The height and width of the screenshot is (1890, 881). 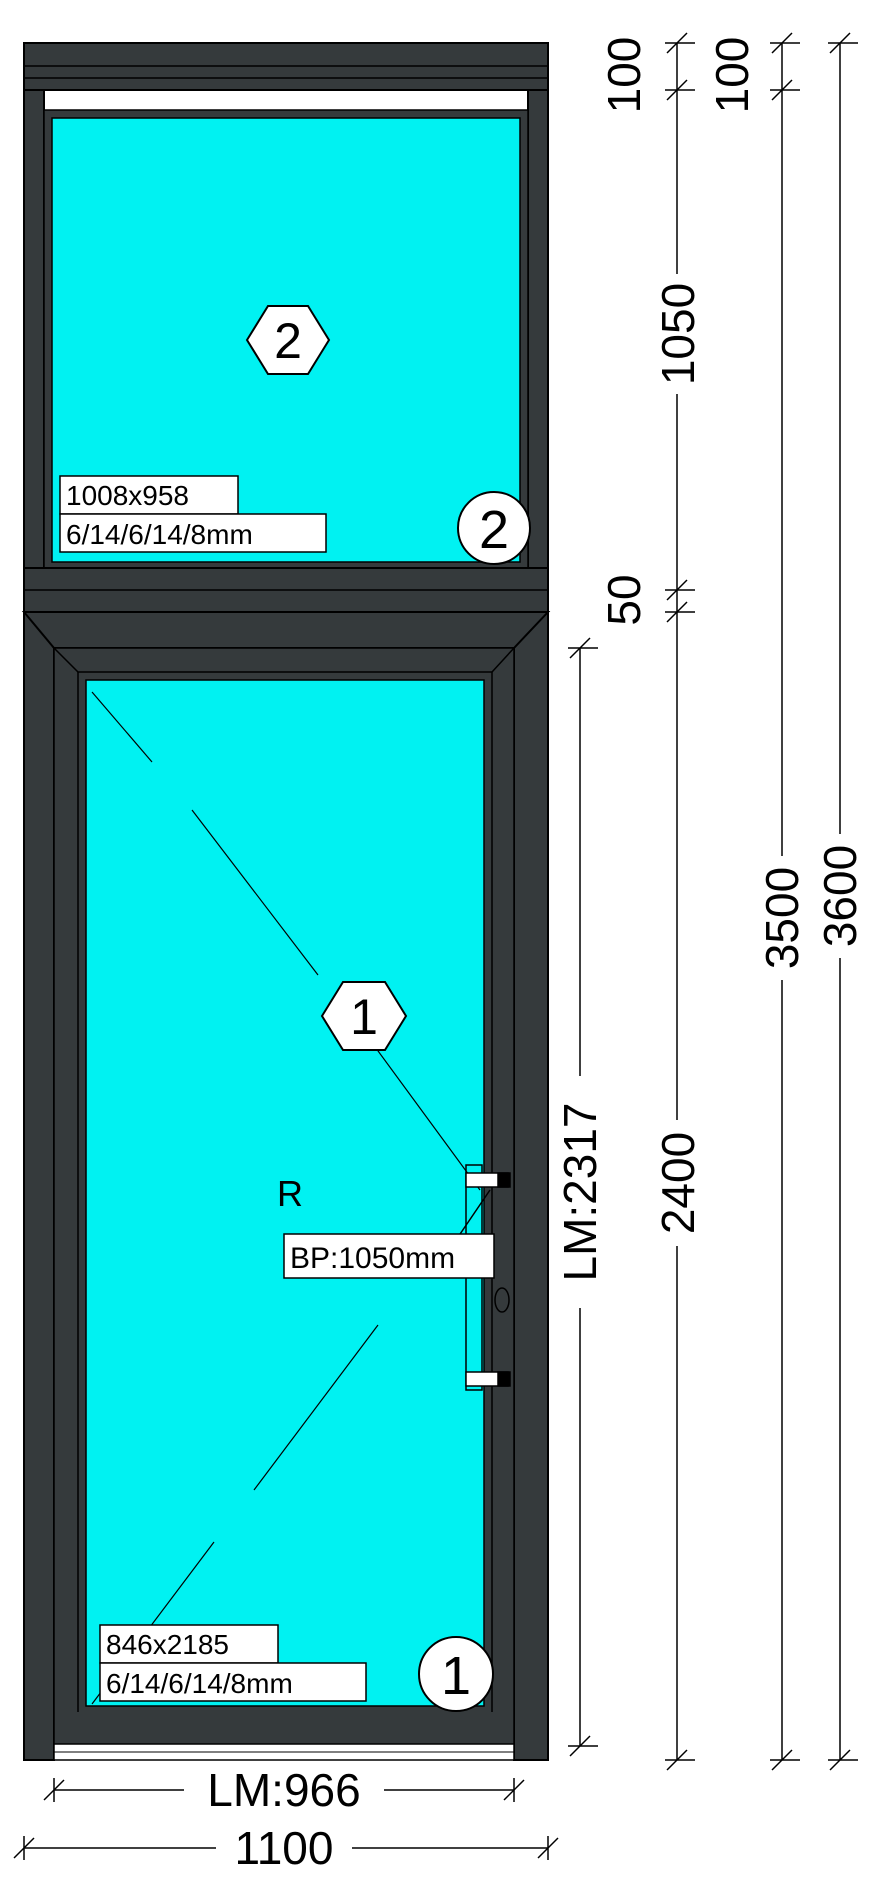 What do you see at coordinates (538, 340) in the screenshot?
I see `top-frame-right-jamb` at bounding box center [538, 340].